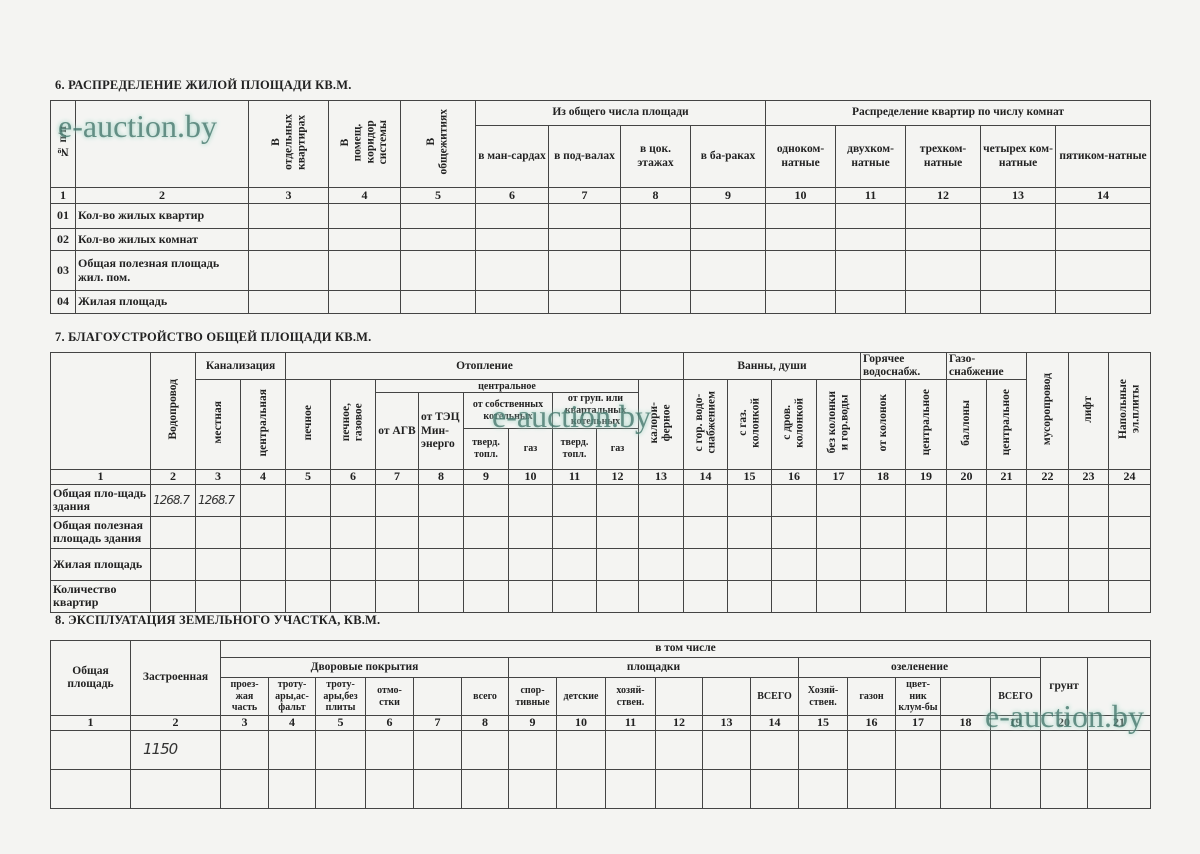  What do you see at coordinates (175, 750) in the screenshot?
I see `built-area-value: 1150` at bounding box center [175, 750].